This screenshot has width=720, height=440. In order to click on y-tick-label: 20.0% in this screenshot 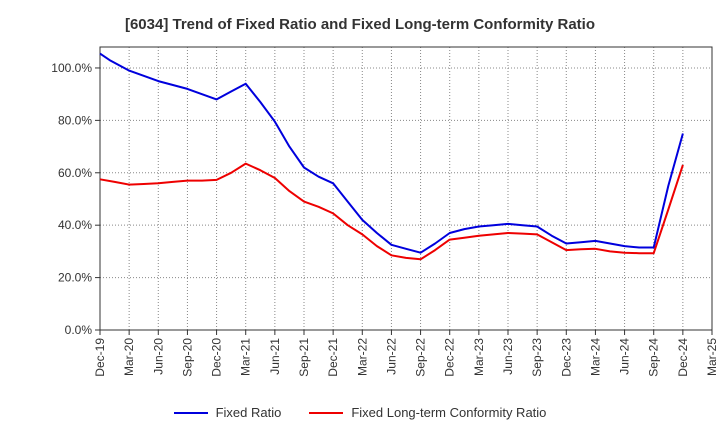, I will do `click(75, 278)`.